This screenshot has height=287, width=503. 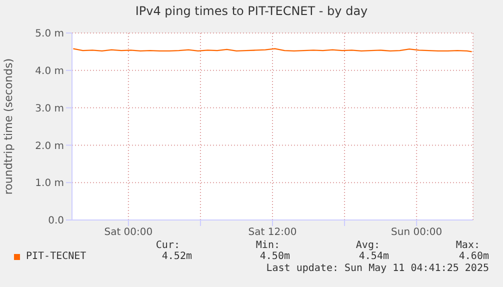 What do you see at coordinates (177, 256) in the screenshot?
I see `text: 4.52m` at bounding box center [177, 256].